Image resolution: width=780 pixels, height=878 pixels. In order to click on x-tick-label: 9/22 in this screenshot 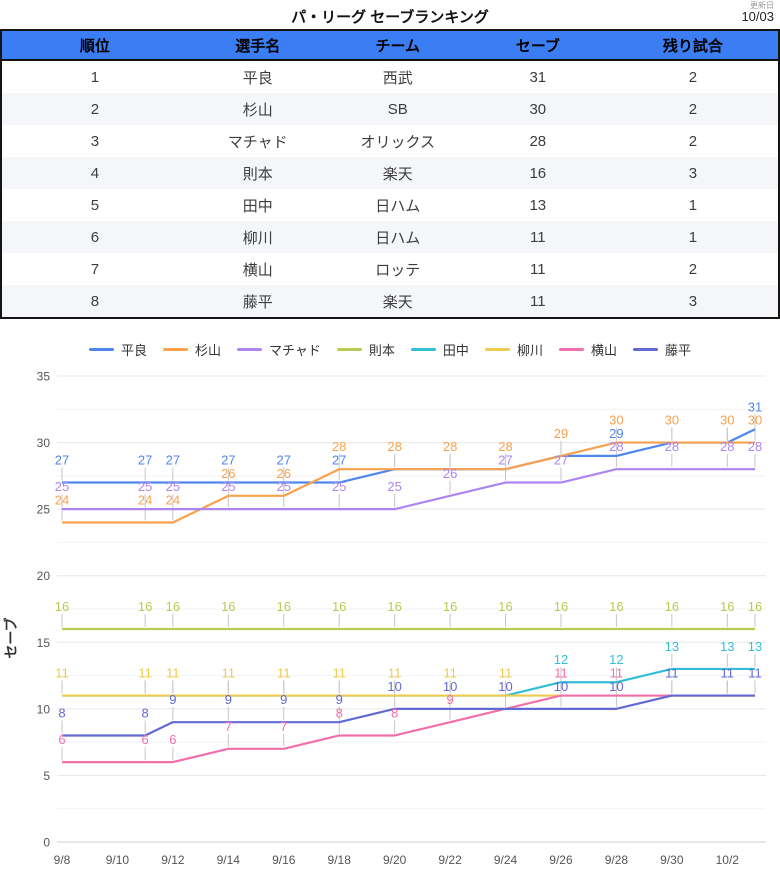, I will do `click(450, 860)`.